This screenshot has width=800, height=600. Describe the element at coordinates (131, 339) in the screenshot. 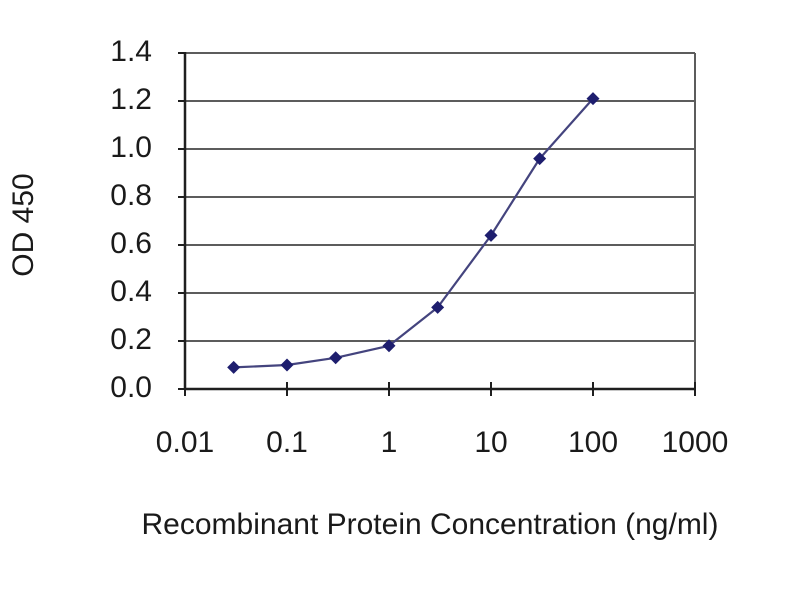

I see `y-tick-label: 0.2` at that location.